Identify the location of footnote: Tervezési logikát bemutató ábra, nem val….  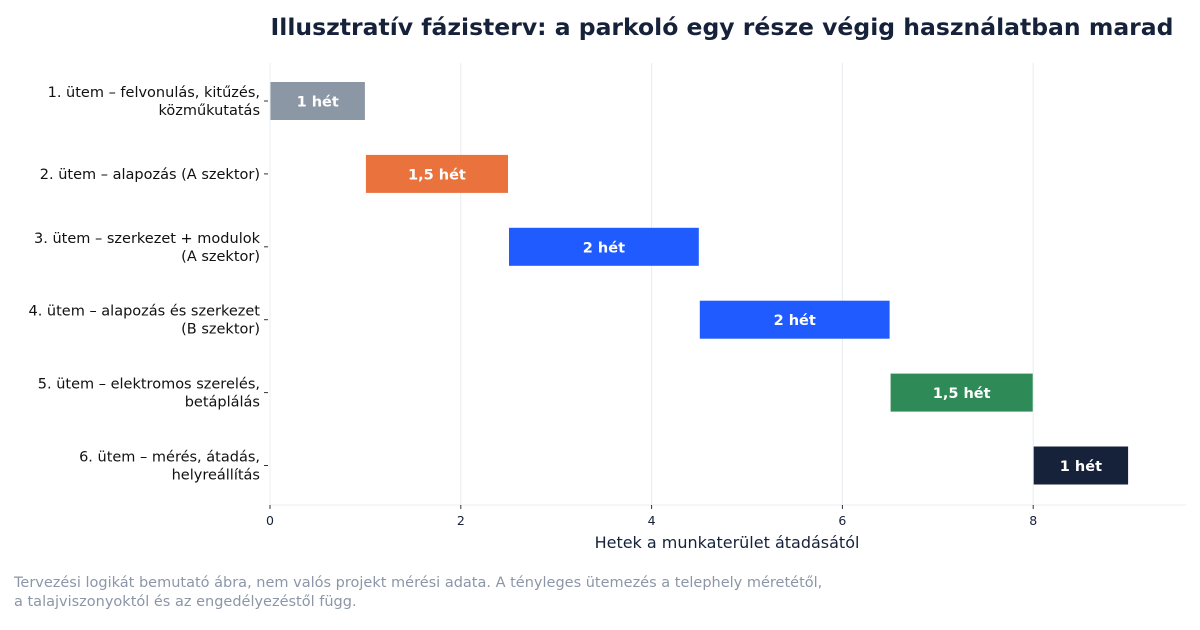
(444, 593).